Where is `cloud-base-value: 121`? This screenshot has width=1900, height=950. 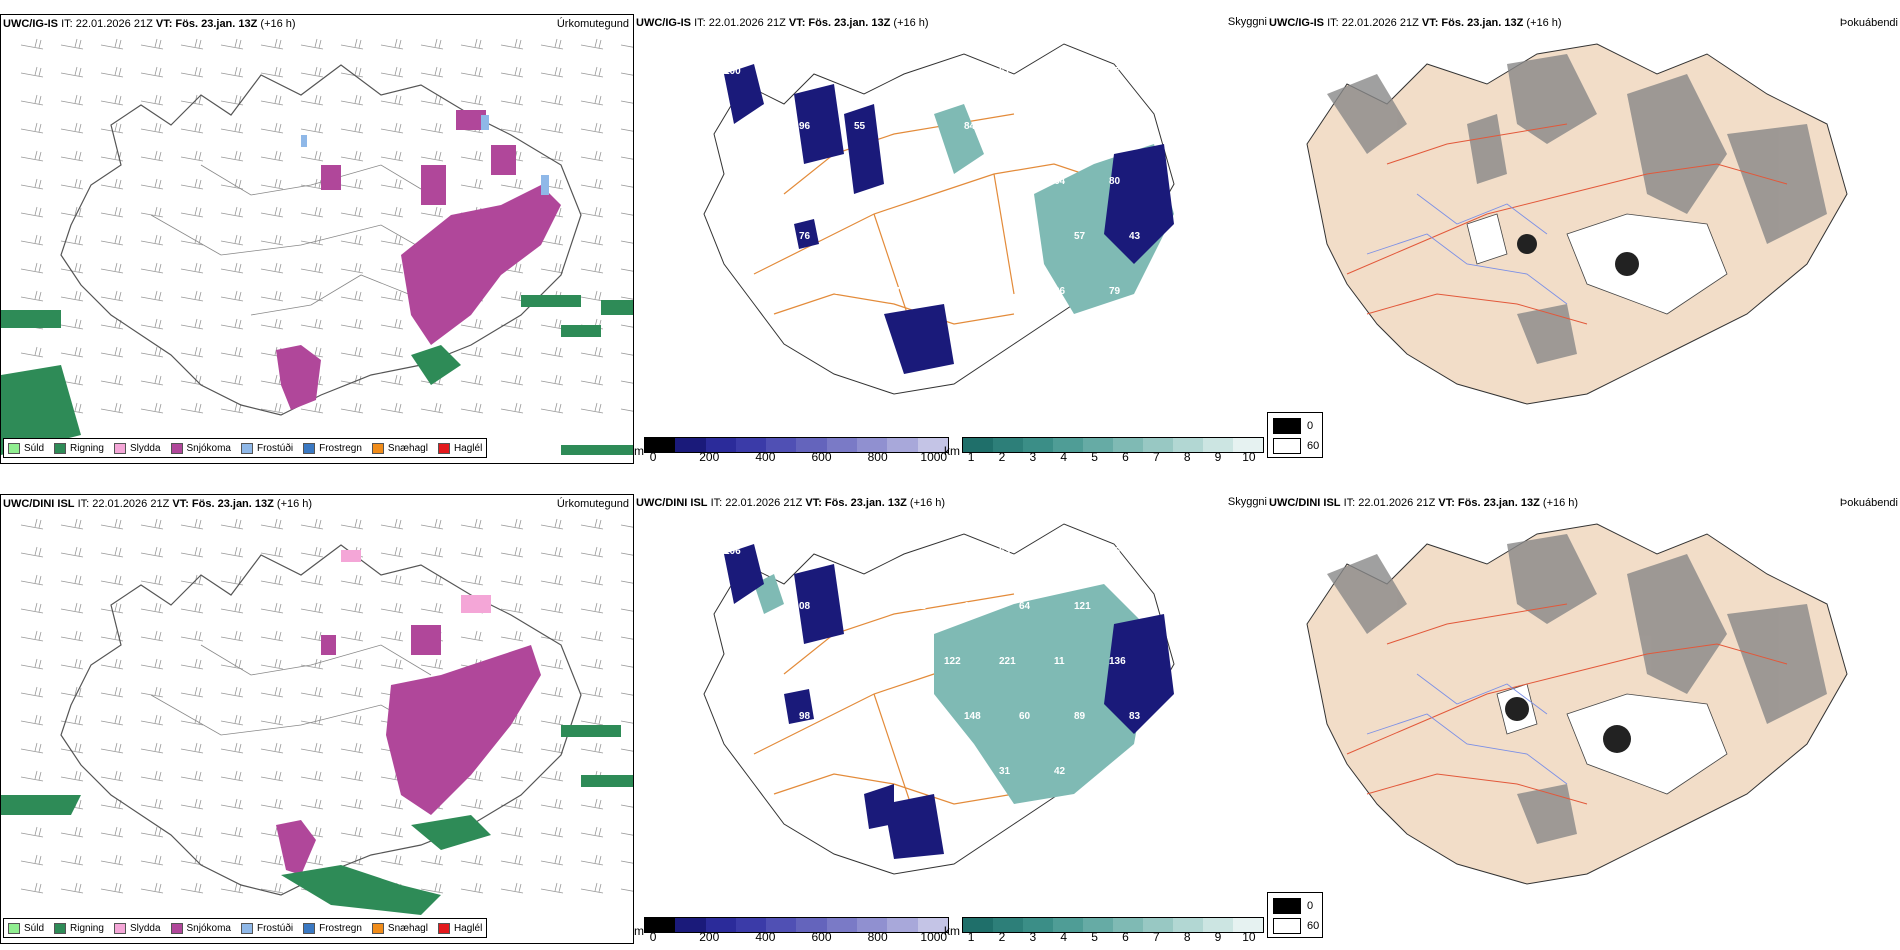 cloud-base-value: 121 is located at coordinates (1082, 606).